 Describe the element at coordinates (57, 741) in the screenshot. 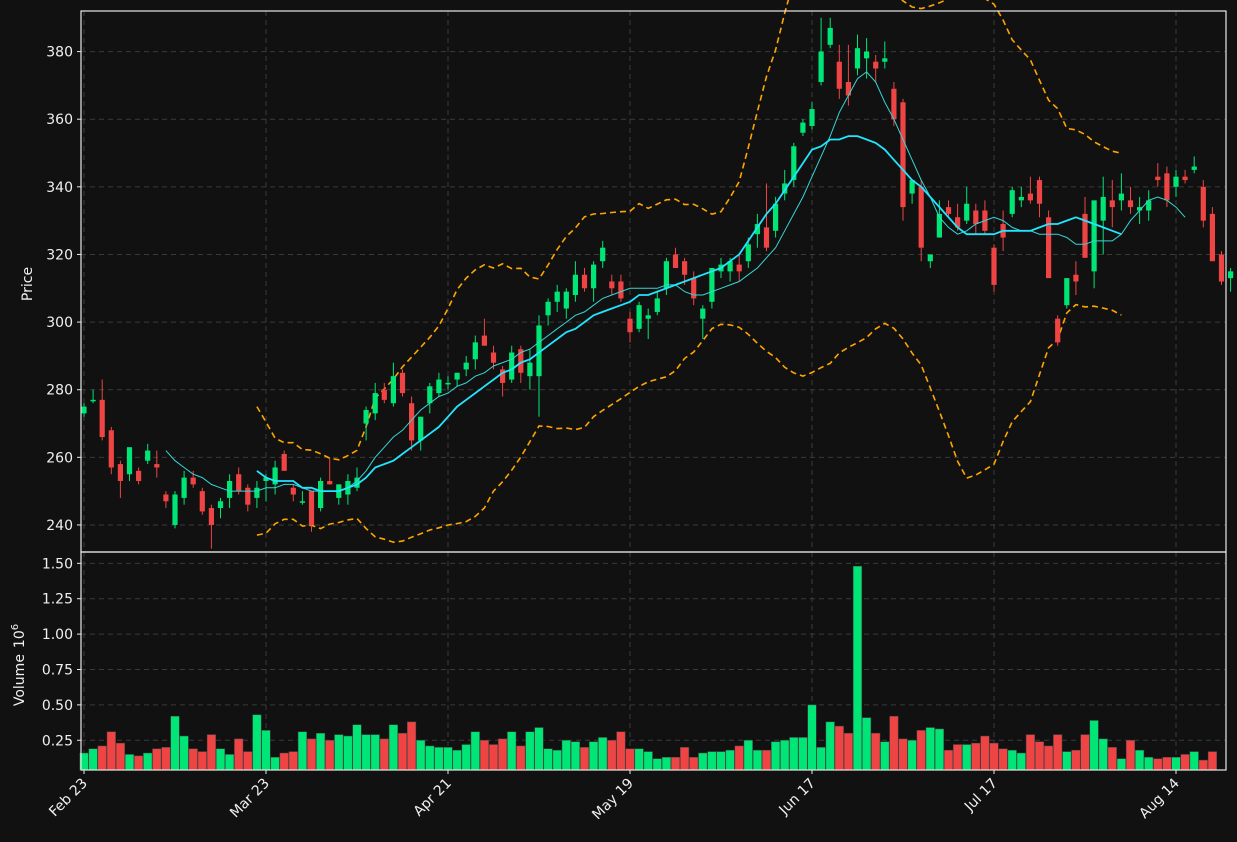

I see `volume-tick-label: 0.25` at that location.